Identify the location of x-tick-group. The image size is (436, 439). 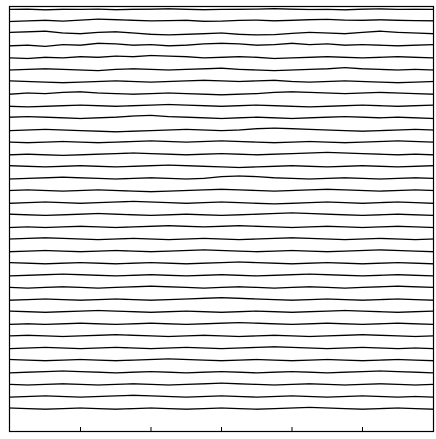
(221, 429).